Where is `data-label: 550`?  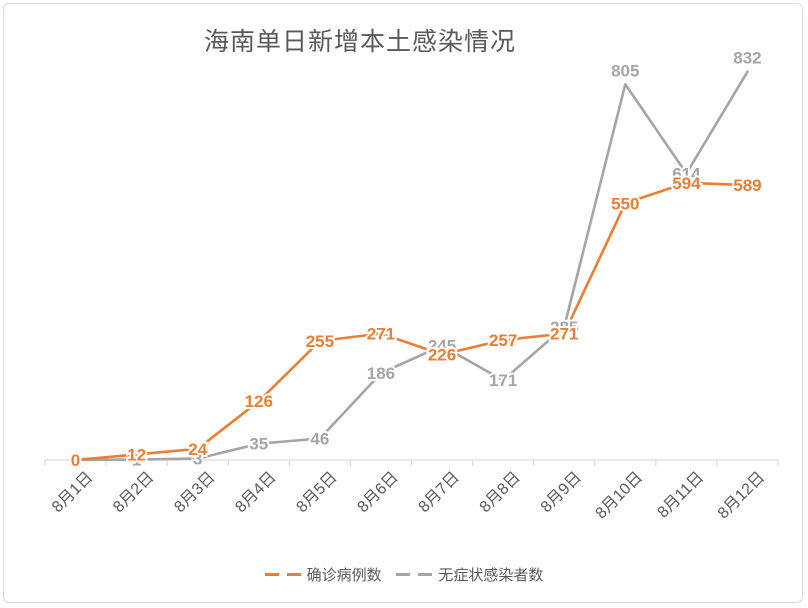 data-label: 550 is located at coordinates (625, 203).